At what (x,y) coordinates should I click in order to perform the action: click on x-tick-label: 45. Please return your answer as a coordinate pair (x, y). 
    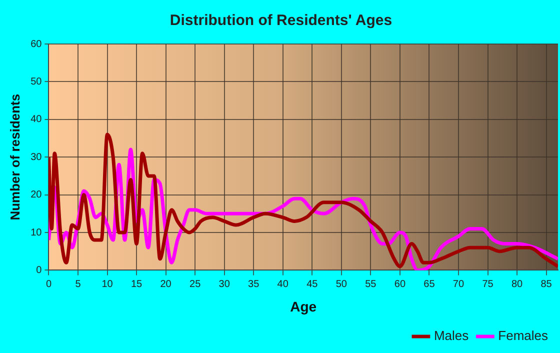
    Looking at the image, I should click on (312, 284).